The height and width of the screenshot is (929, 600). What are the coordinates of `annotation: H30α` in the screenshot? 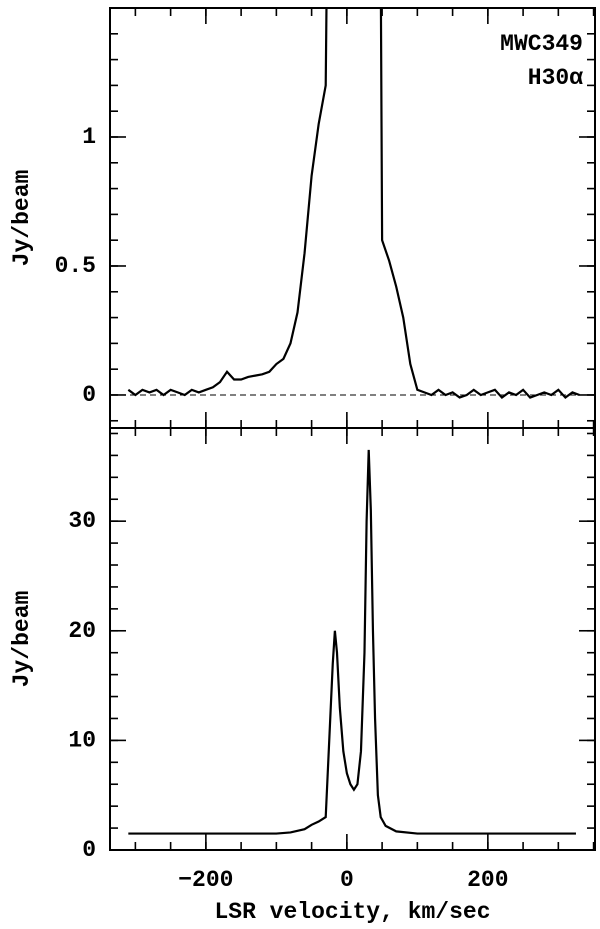 It's located at (555, 78).